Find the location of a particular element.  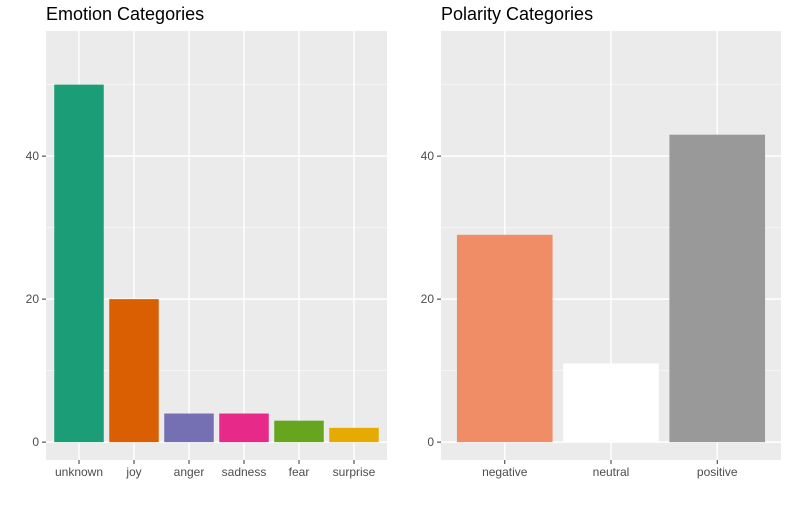

x-tick-label-sadness: sadness is located at coordinates (244, 472).